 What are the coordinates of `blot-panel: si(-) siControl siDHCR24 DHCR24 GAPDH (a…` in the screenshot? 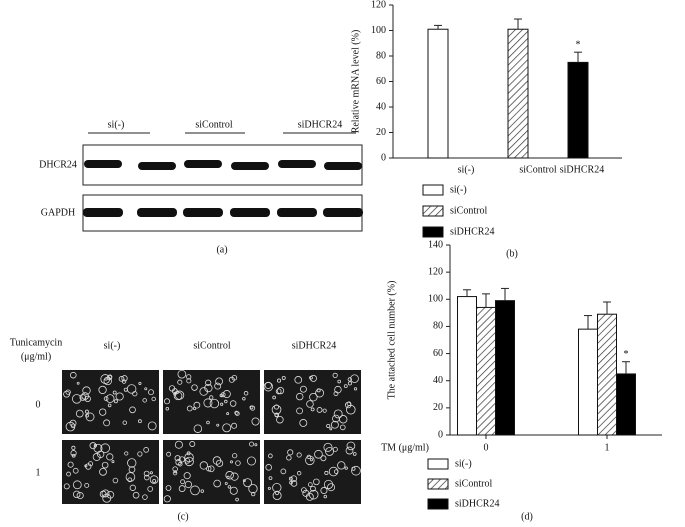 It's located at (201, 187).